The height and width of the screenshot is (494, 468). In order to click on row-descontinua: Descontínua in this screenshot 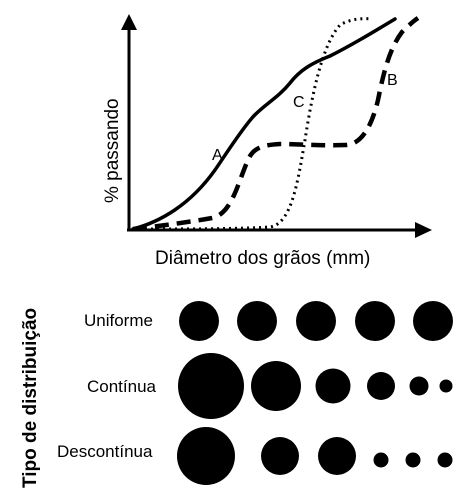, I will do `click(255, 456)`.